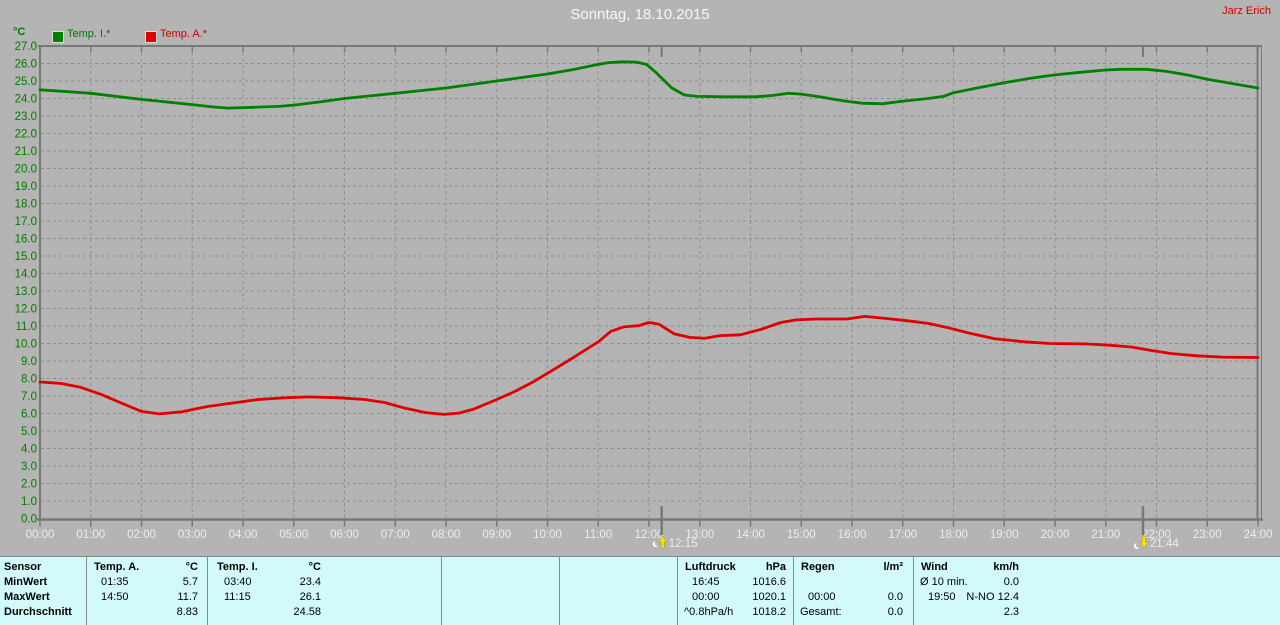  What do you see at coordinates (818, 567) in the screenshot?
I see `table-col-header-text: Regen` at bounding box center [818, 567].